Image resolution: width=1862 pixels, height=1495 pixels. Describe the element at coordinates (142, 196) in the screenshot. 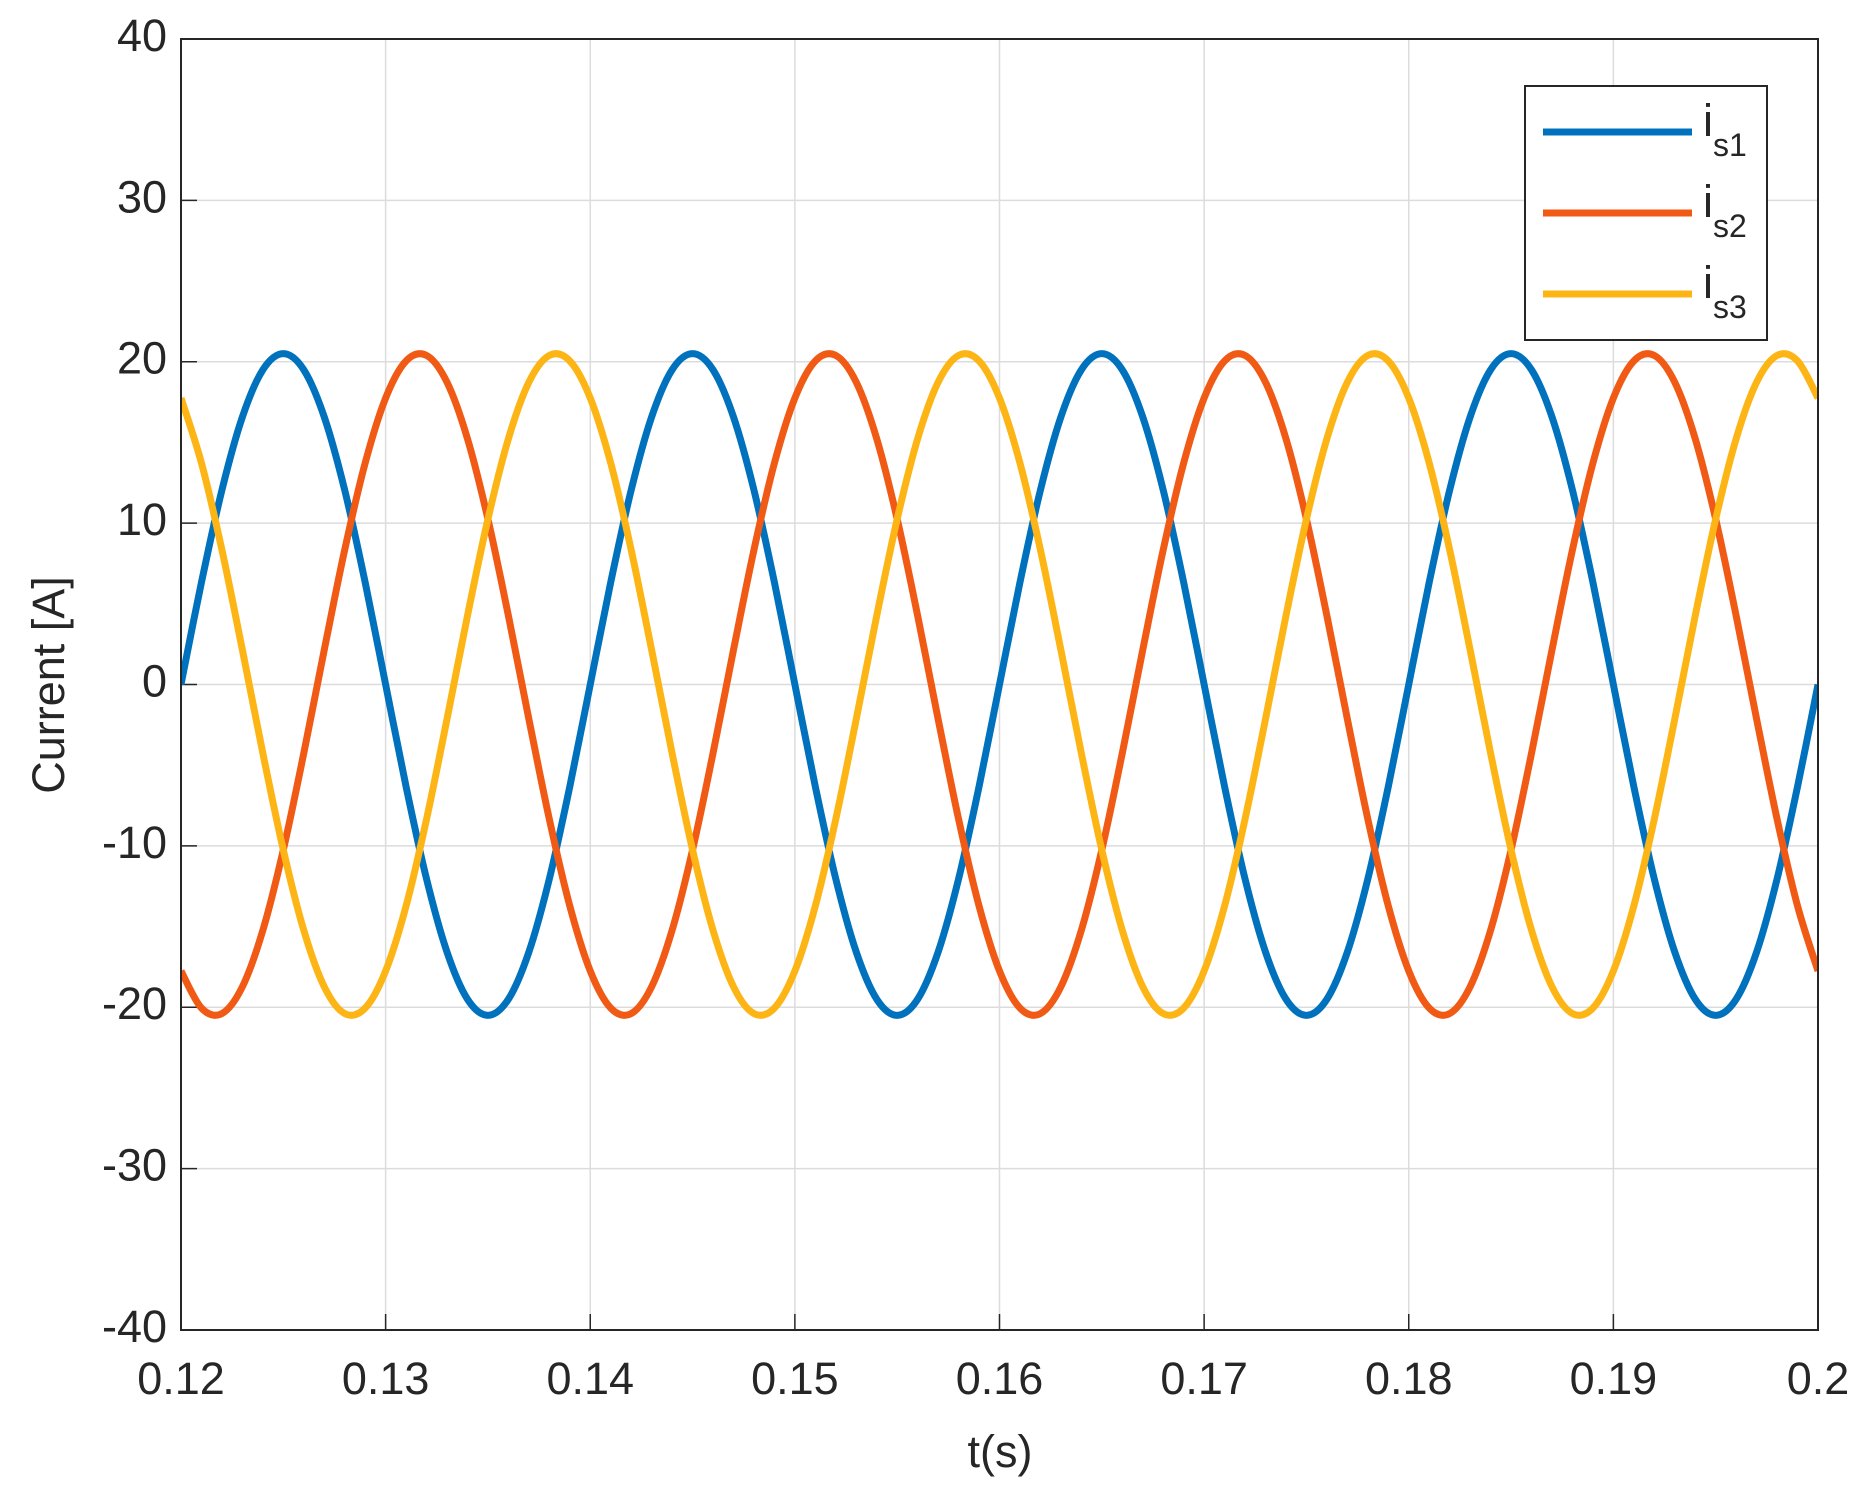

I see `y-tick-label: 30` at that location.